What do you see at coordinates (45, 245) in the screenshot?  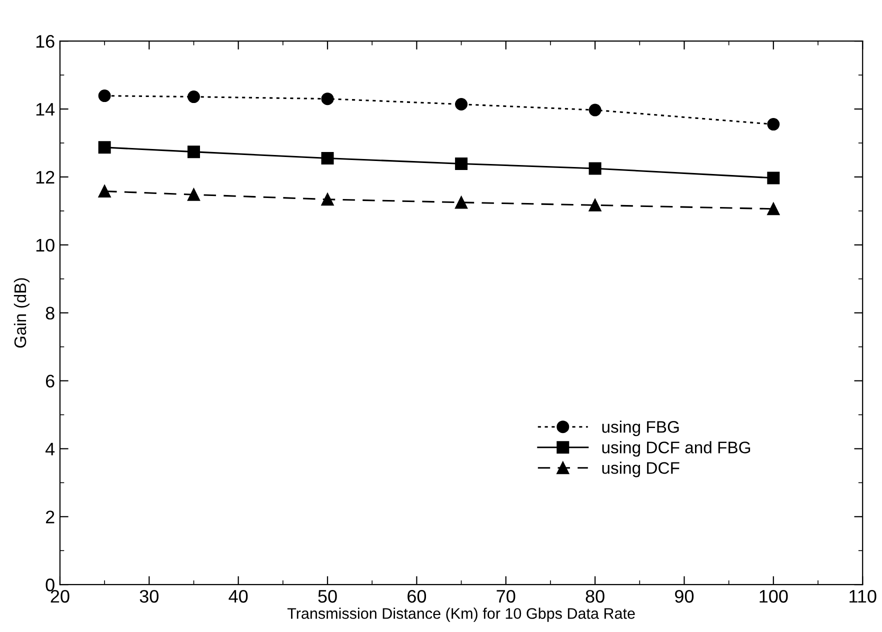 I see `y-tick-label: 10` at bounding box center [45, 245].